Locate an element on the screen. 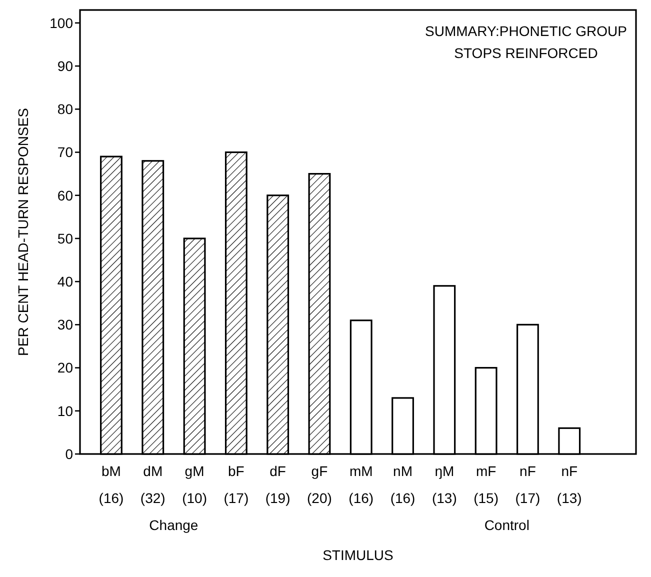 The height and width of the screenshot is (577, 651). x-tick-label: ŋM (13) is located at coordinates (444, 484).